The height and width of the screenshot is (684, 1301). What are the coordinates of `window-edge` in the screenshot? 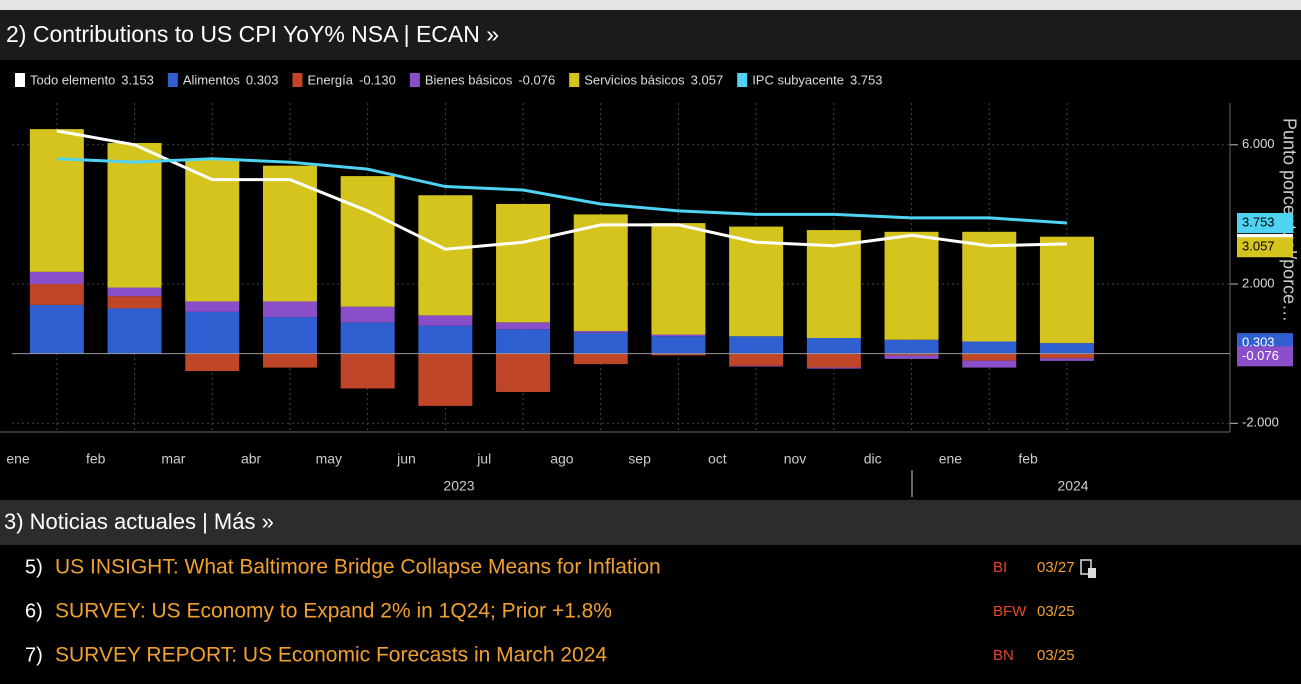 It's located at (650, 5).